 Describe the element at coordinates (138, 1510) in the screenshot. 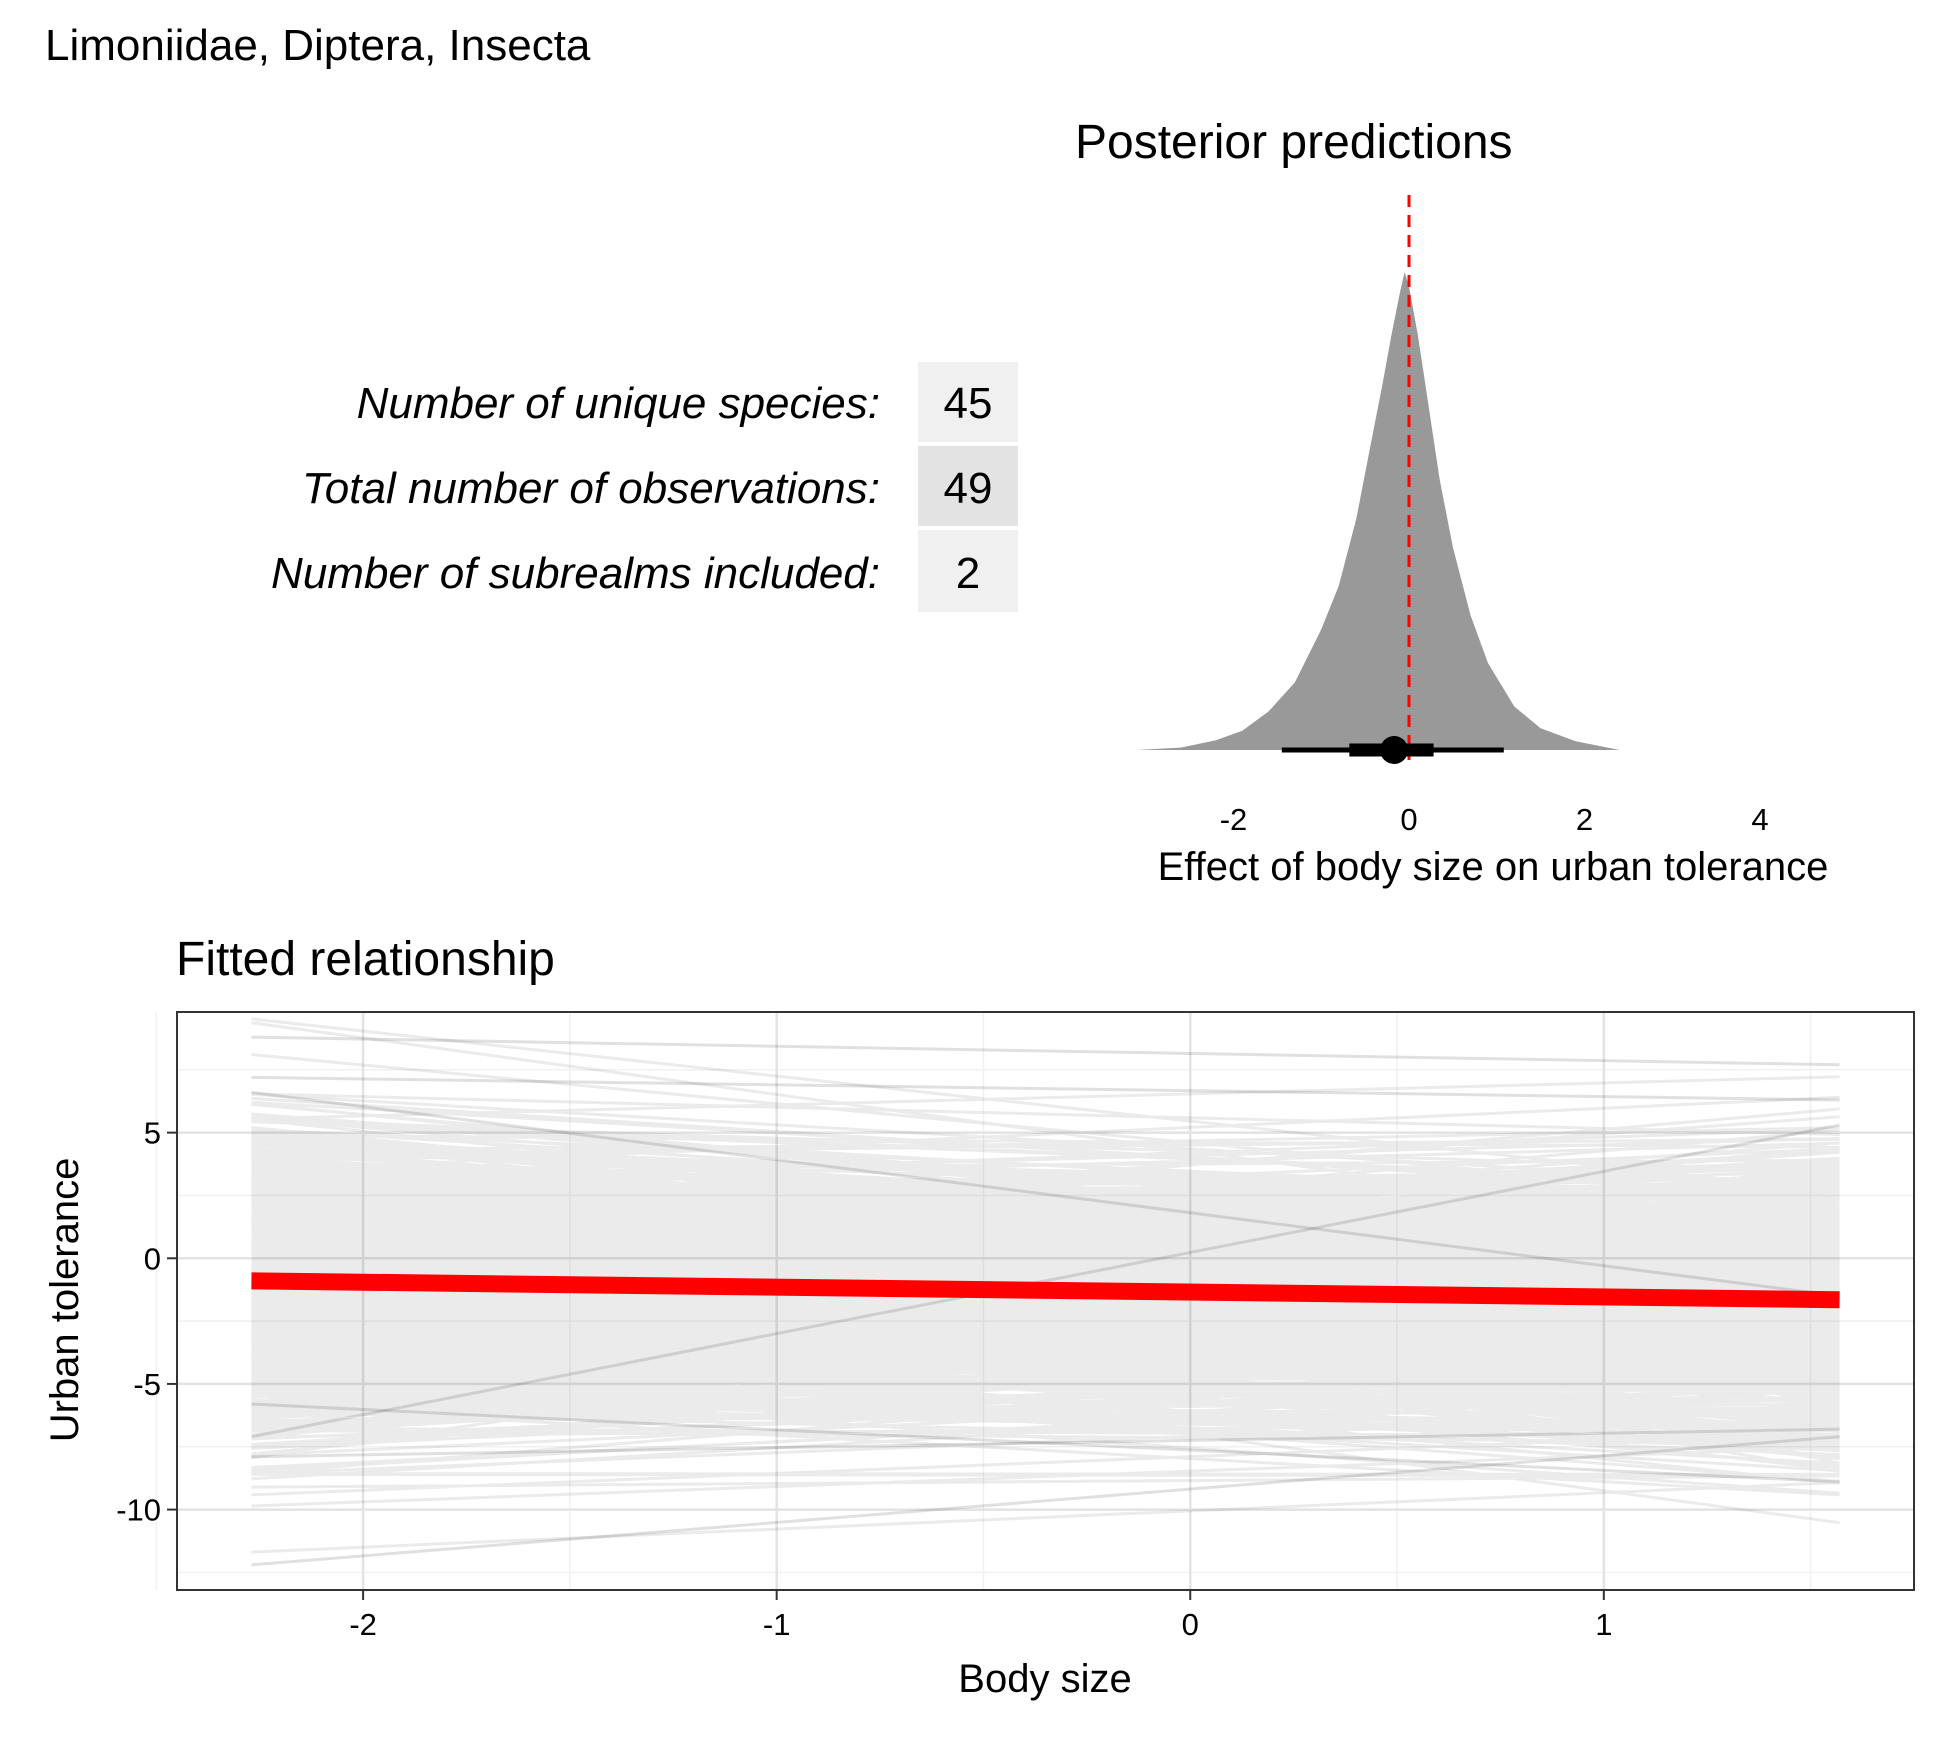

I see `fitted-y-tick-label: -10` at that location.